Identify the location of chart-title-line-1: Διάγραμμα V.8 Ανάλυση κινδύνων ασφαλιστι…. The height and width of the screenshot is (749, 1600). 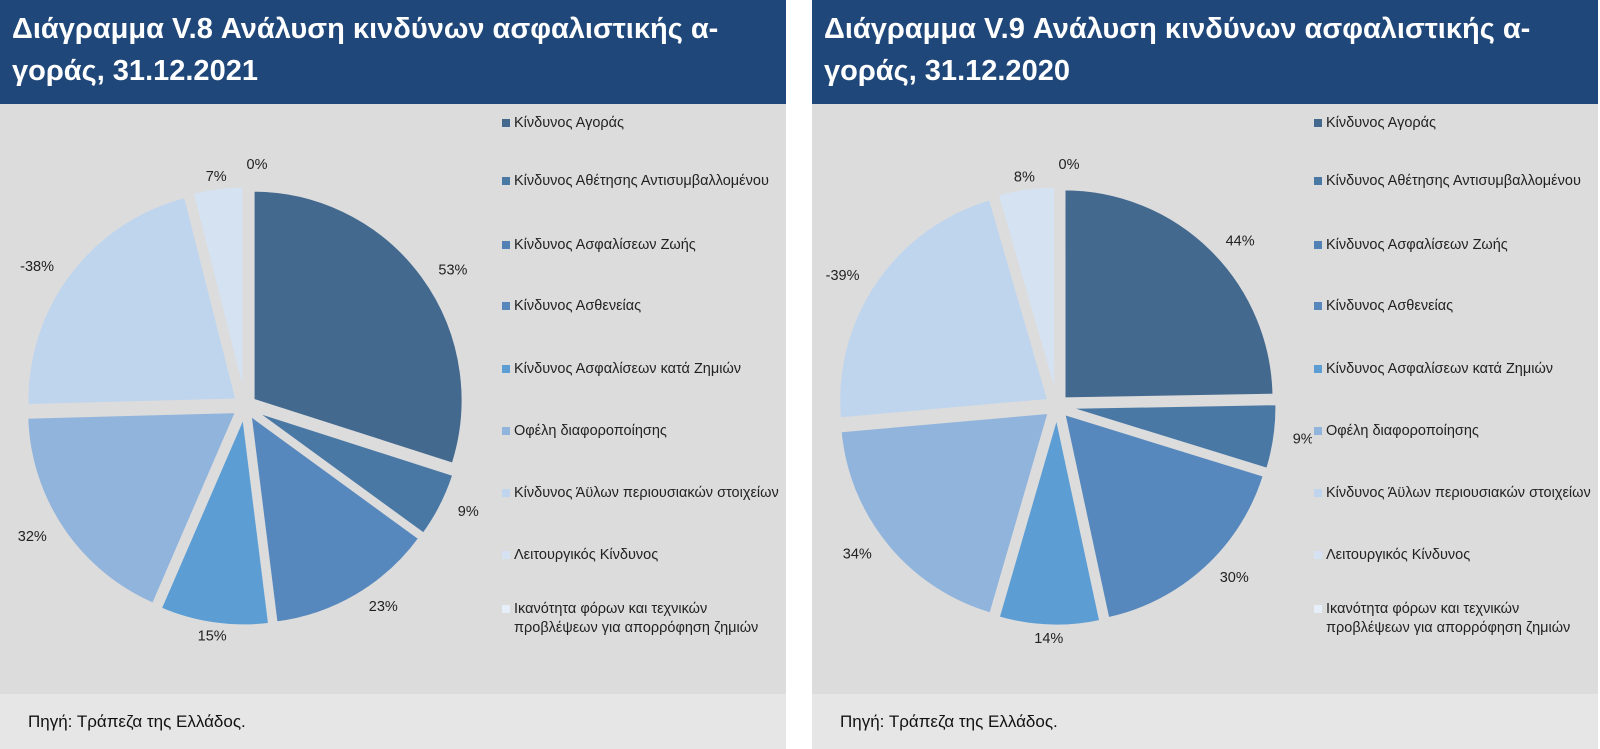
(365, 29).